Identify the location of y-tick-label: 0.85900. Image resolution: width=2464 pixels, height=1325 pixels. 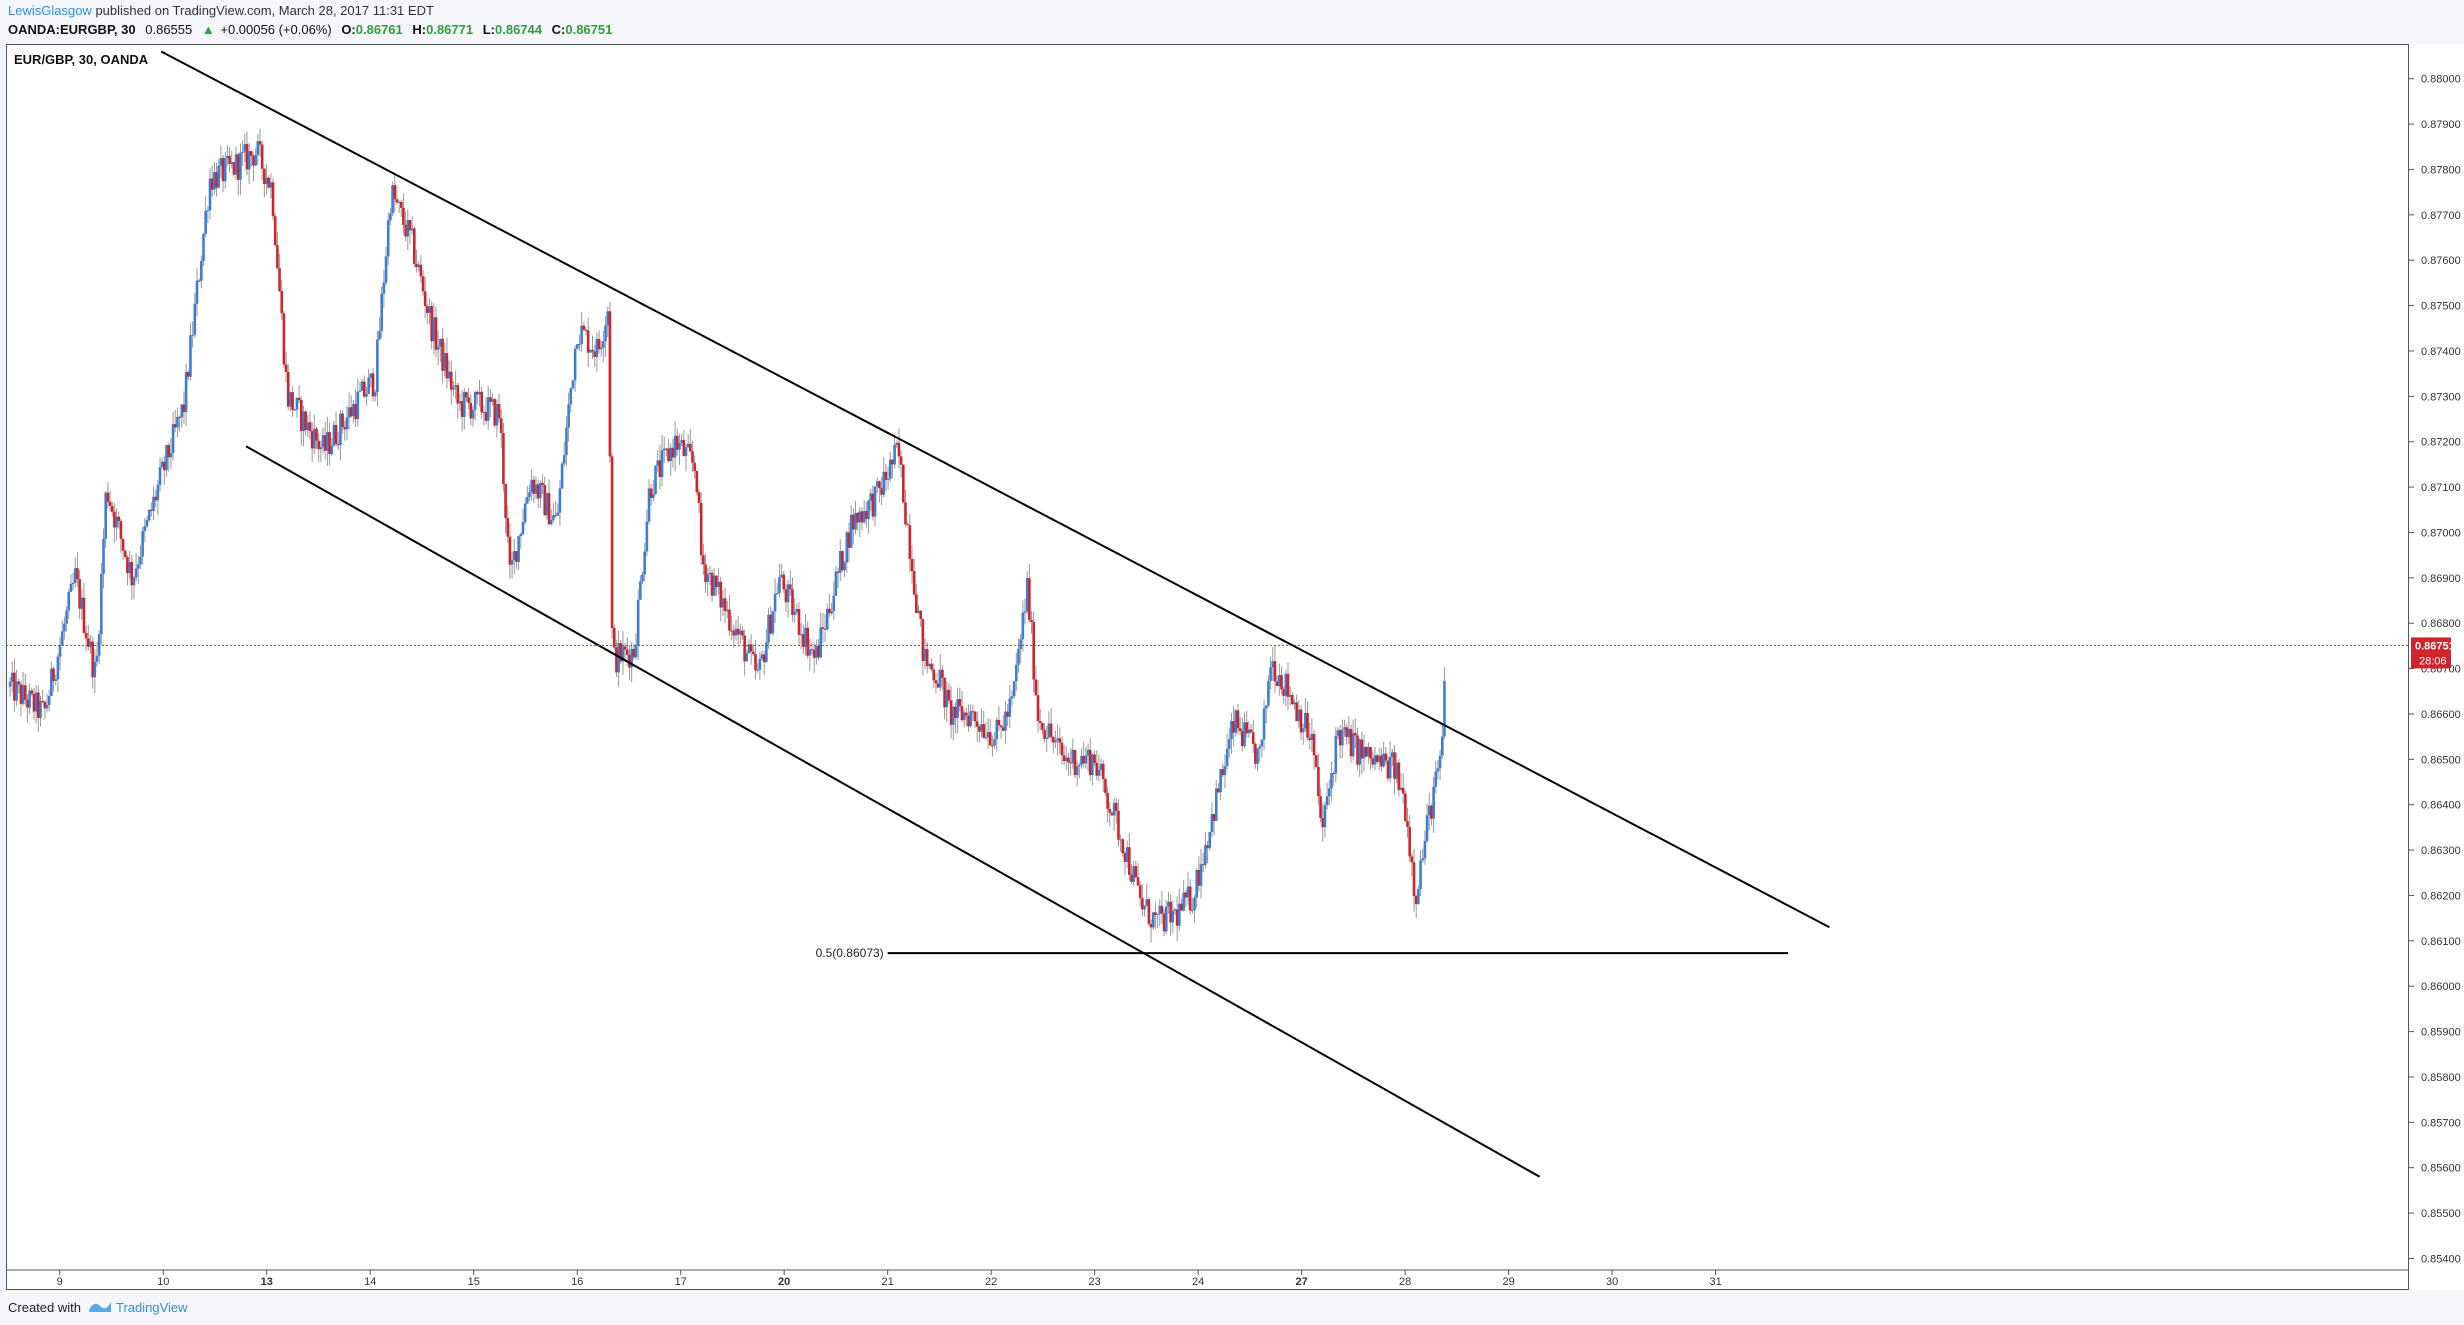
(2441, 1033).